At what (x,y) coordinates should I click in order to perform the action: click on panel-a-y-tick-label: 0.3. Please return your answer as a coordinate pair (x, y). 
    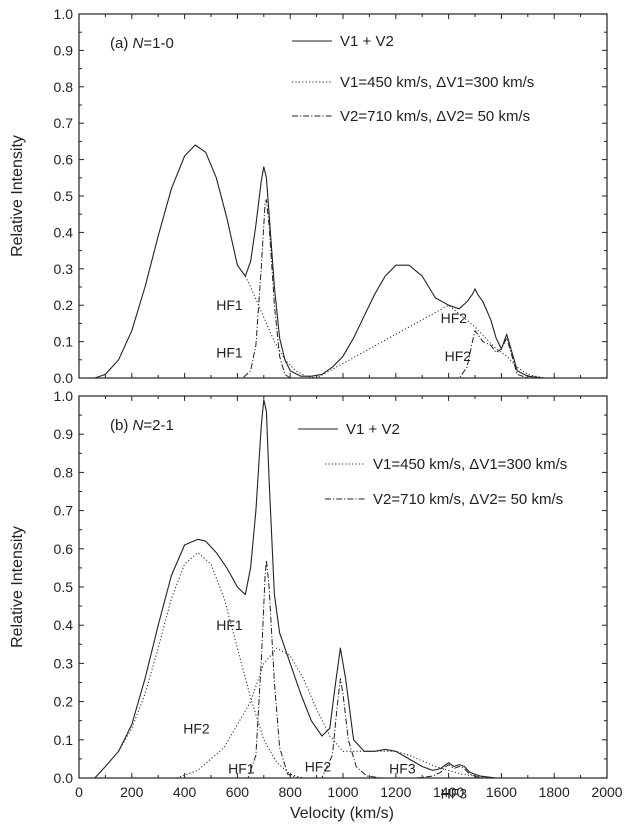
    Looking at the image, I should click on (64, 269).